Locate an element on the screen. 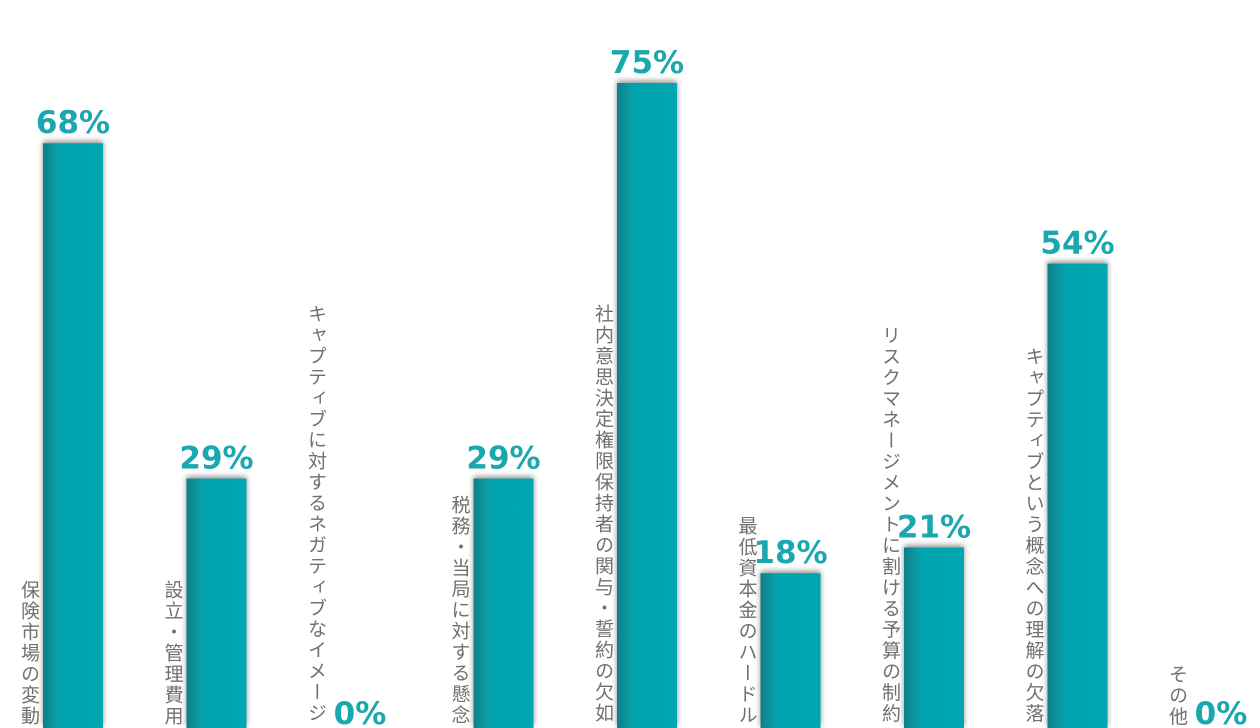 The width and height of the screenshot is (1260, 728). category-label-6: 最低資本金のハードル is located at coordinates (747, 621).